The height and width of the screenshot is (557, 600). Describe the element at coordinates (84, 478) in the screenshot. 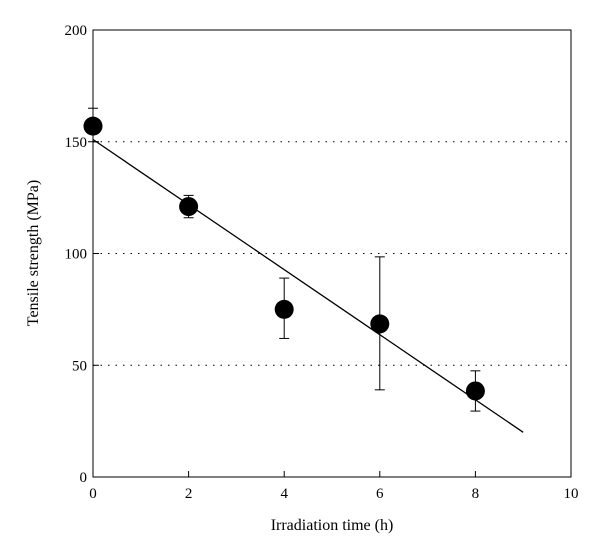

I see `y-tick-label: 0` at that location.